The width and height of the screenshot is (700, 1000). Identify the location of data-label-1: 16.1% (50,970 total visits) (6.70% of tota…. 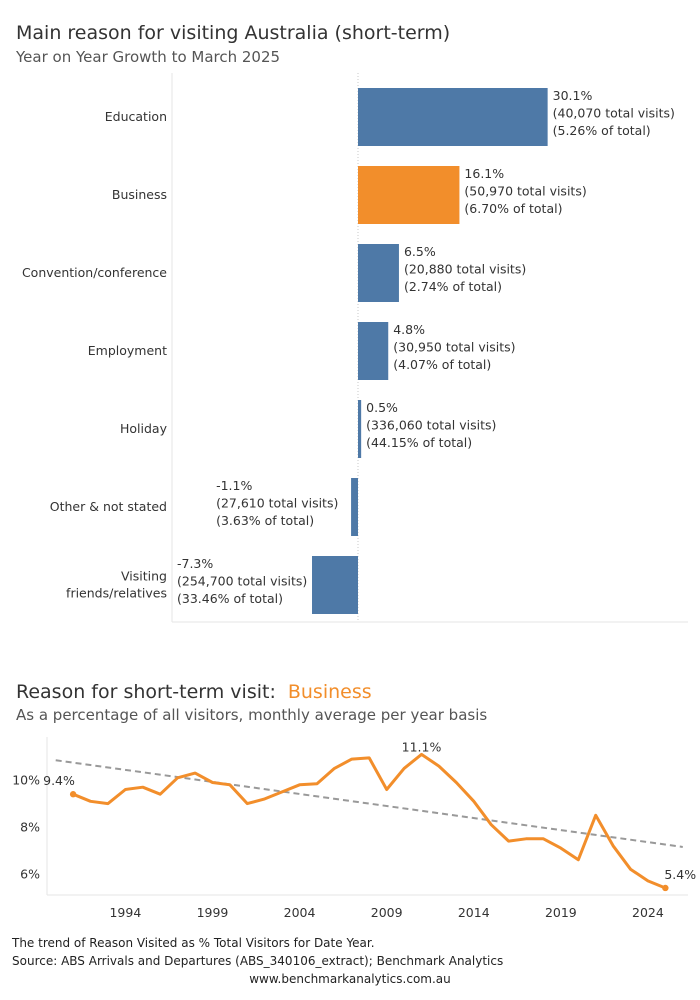
(525, 191).